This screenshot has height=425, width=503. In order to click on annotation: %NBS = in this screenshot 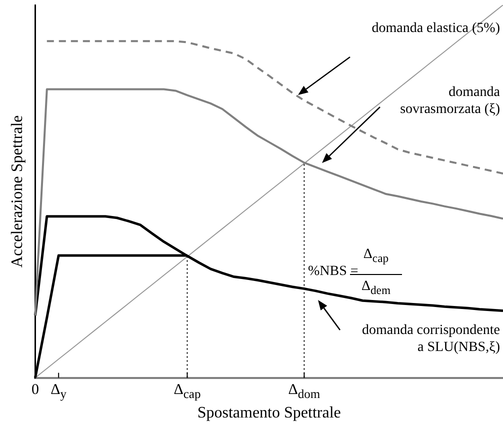, I will do `click(333, 271)`.